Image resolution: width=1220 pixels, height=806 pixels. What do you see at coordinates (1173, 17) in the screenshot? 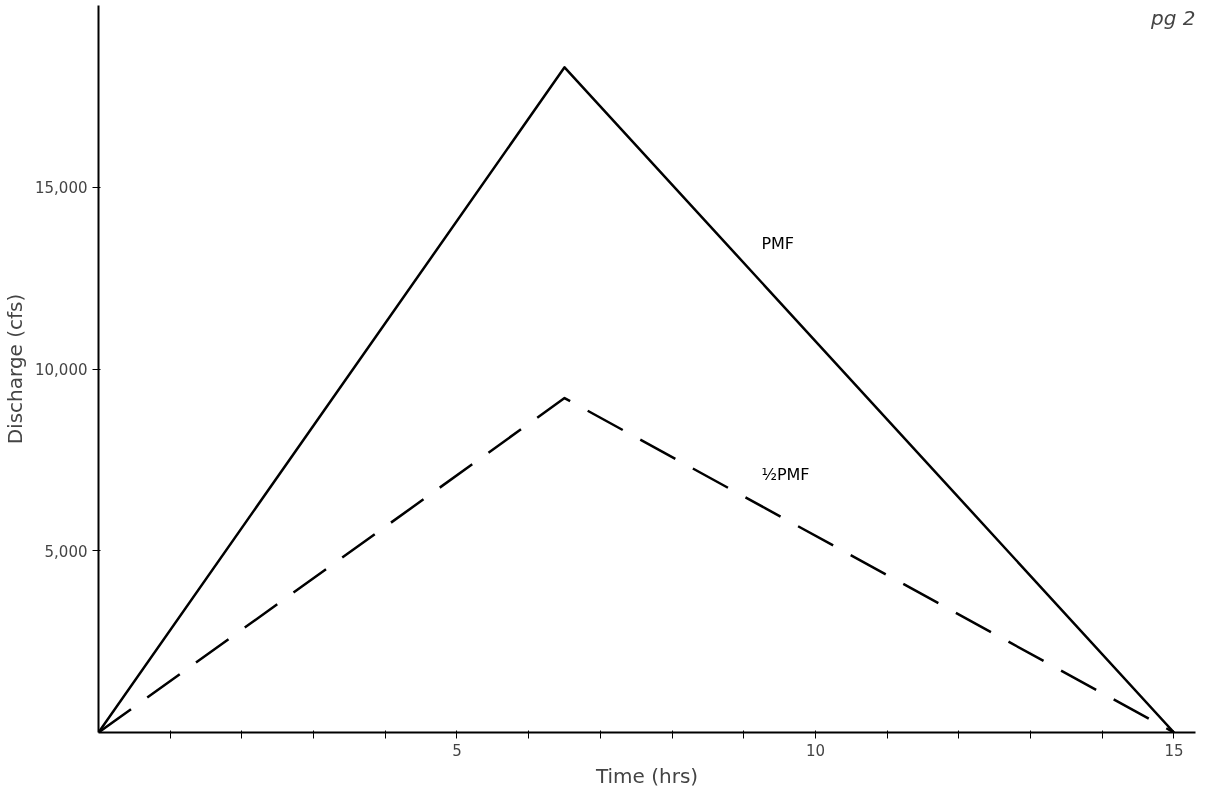
I see `annotation: pg 2` at bounding box center [1173, 17].